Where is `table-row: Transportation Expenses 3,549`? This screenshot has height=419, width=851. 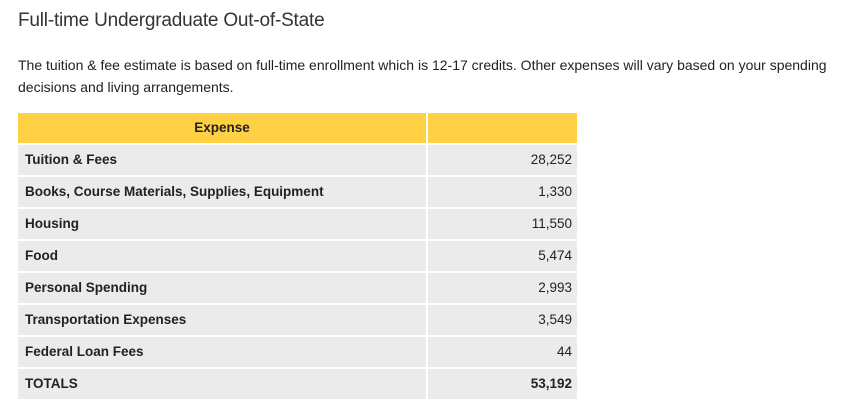 table-row: Transportation Expenses 3,549 is located at coordinates (297, 320).